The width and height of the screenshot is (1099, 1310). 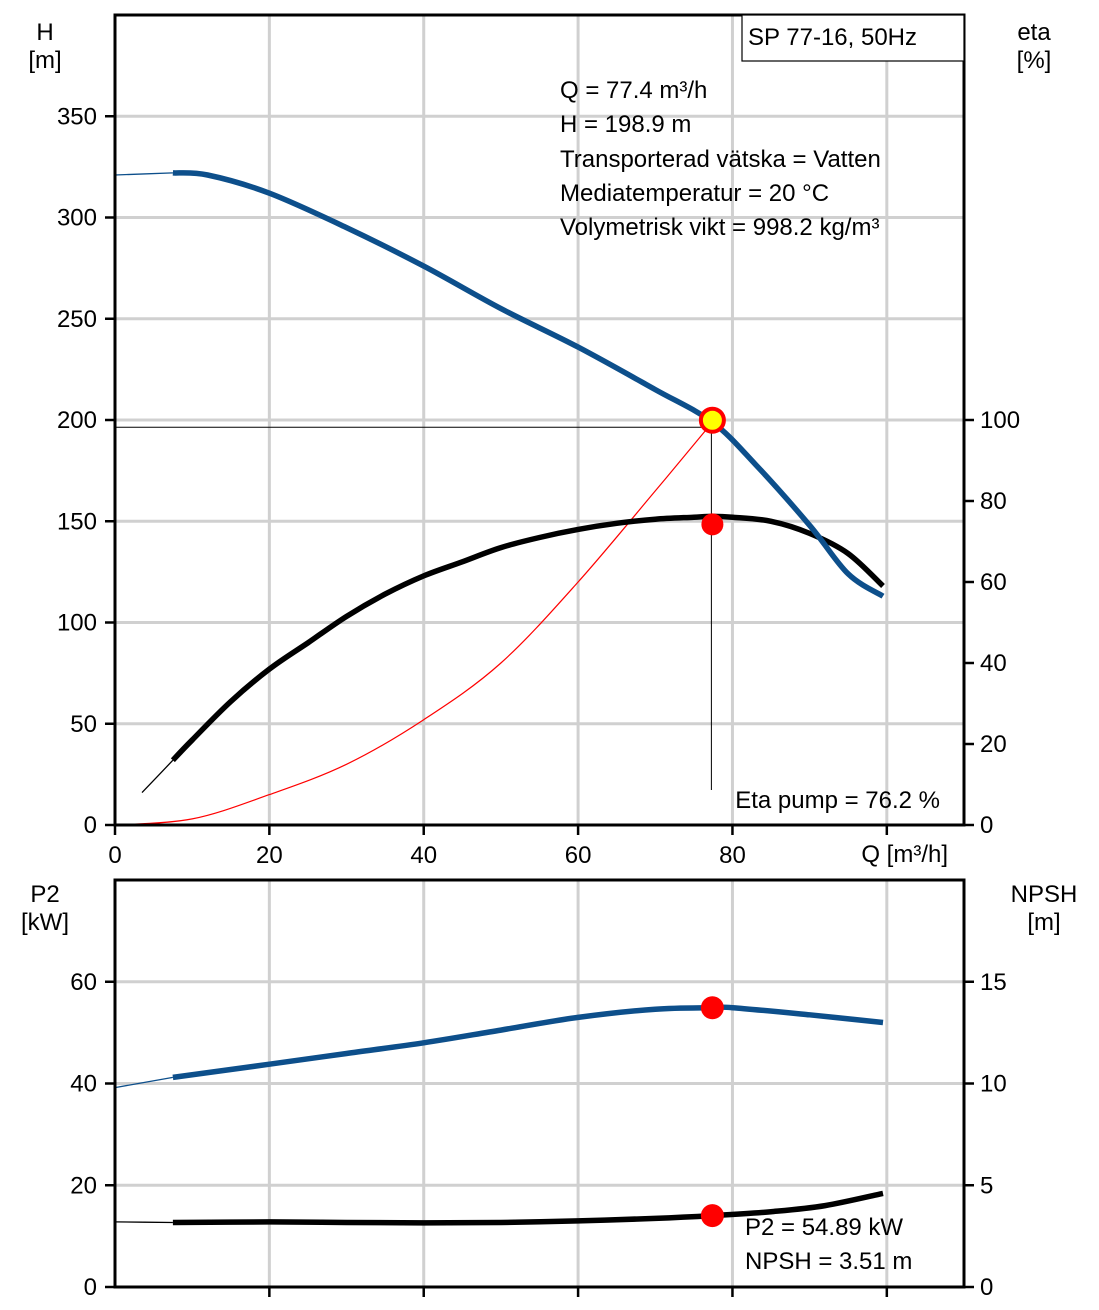 What do you see at coordinates (83, 1084) in the screenshot?
I see `bottom-ytick-label-40: 40` at bounding box center [83, 1084].